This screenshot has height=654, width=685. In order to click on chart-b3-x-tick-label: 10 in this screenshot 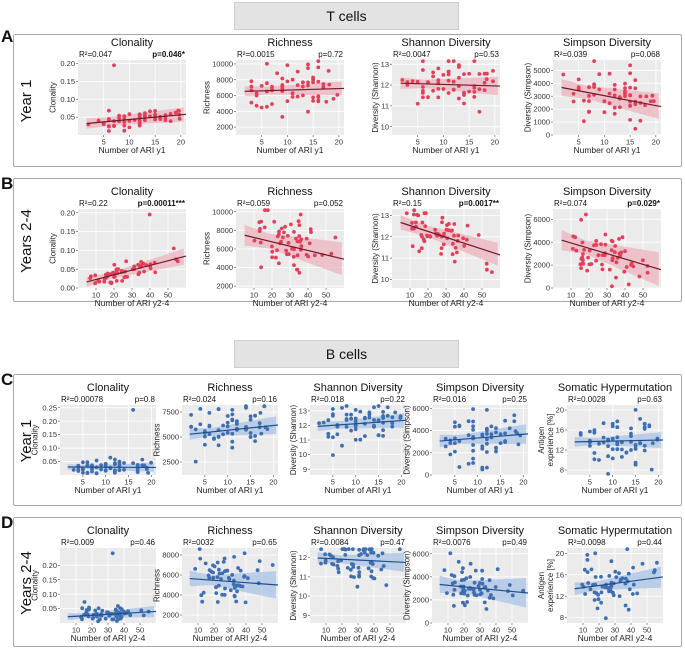, I will do `click(410, 295)`.